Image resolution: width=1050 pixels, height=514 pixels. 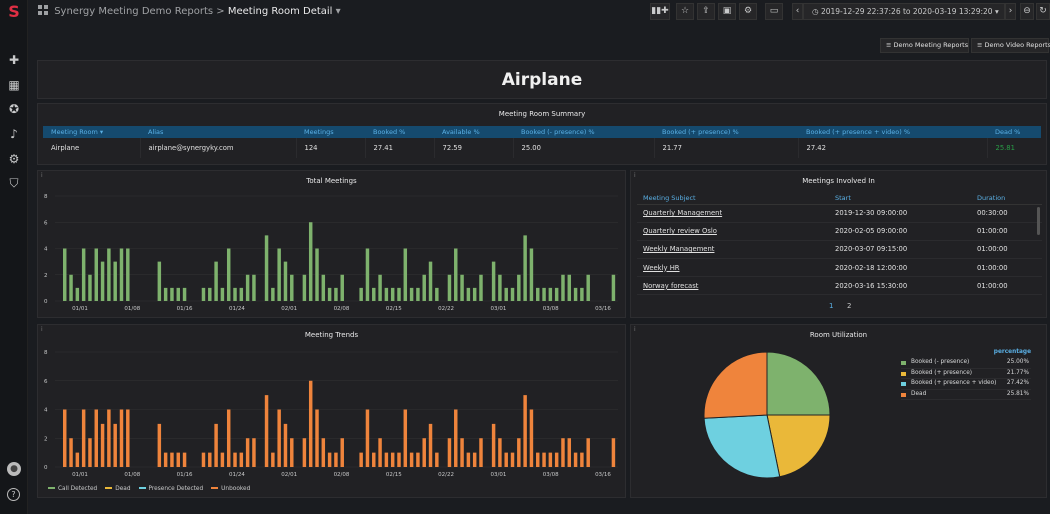 I want to click on bell-icon: ♪, so click(x=14, y=134).